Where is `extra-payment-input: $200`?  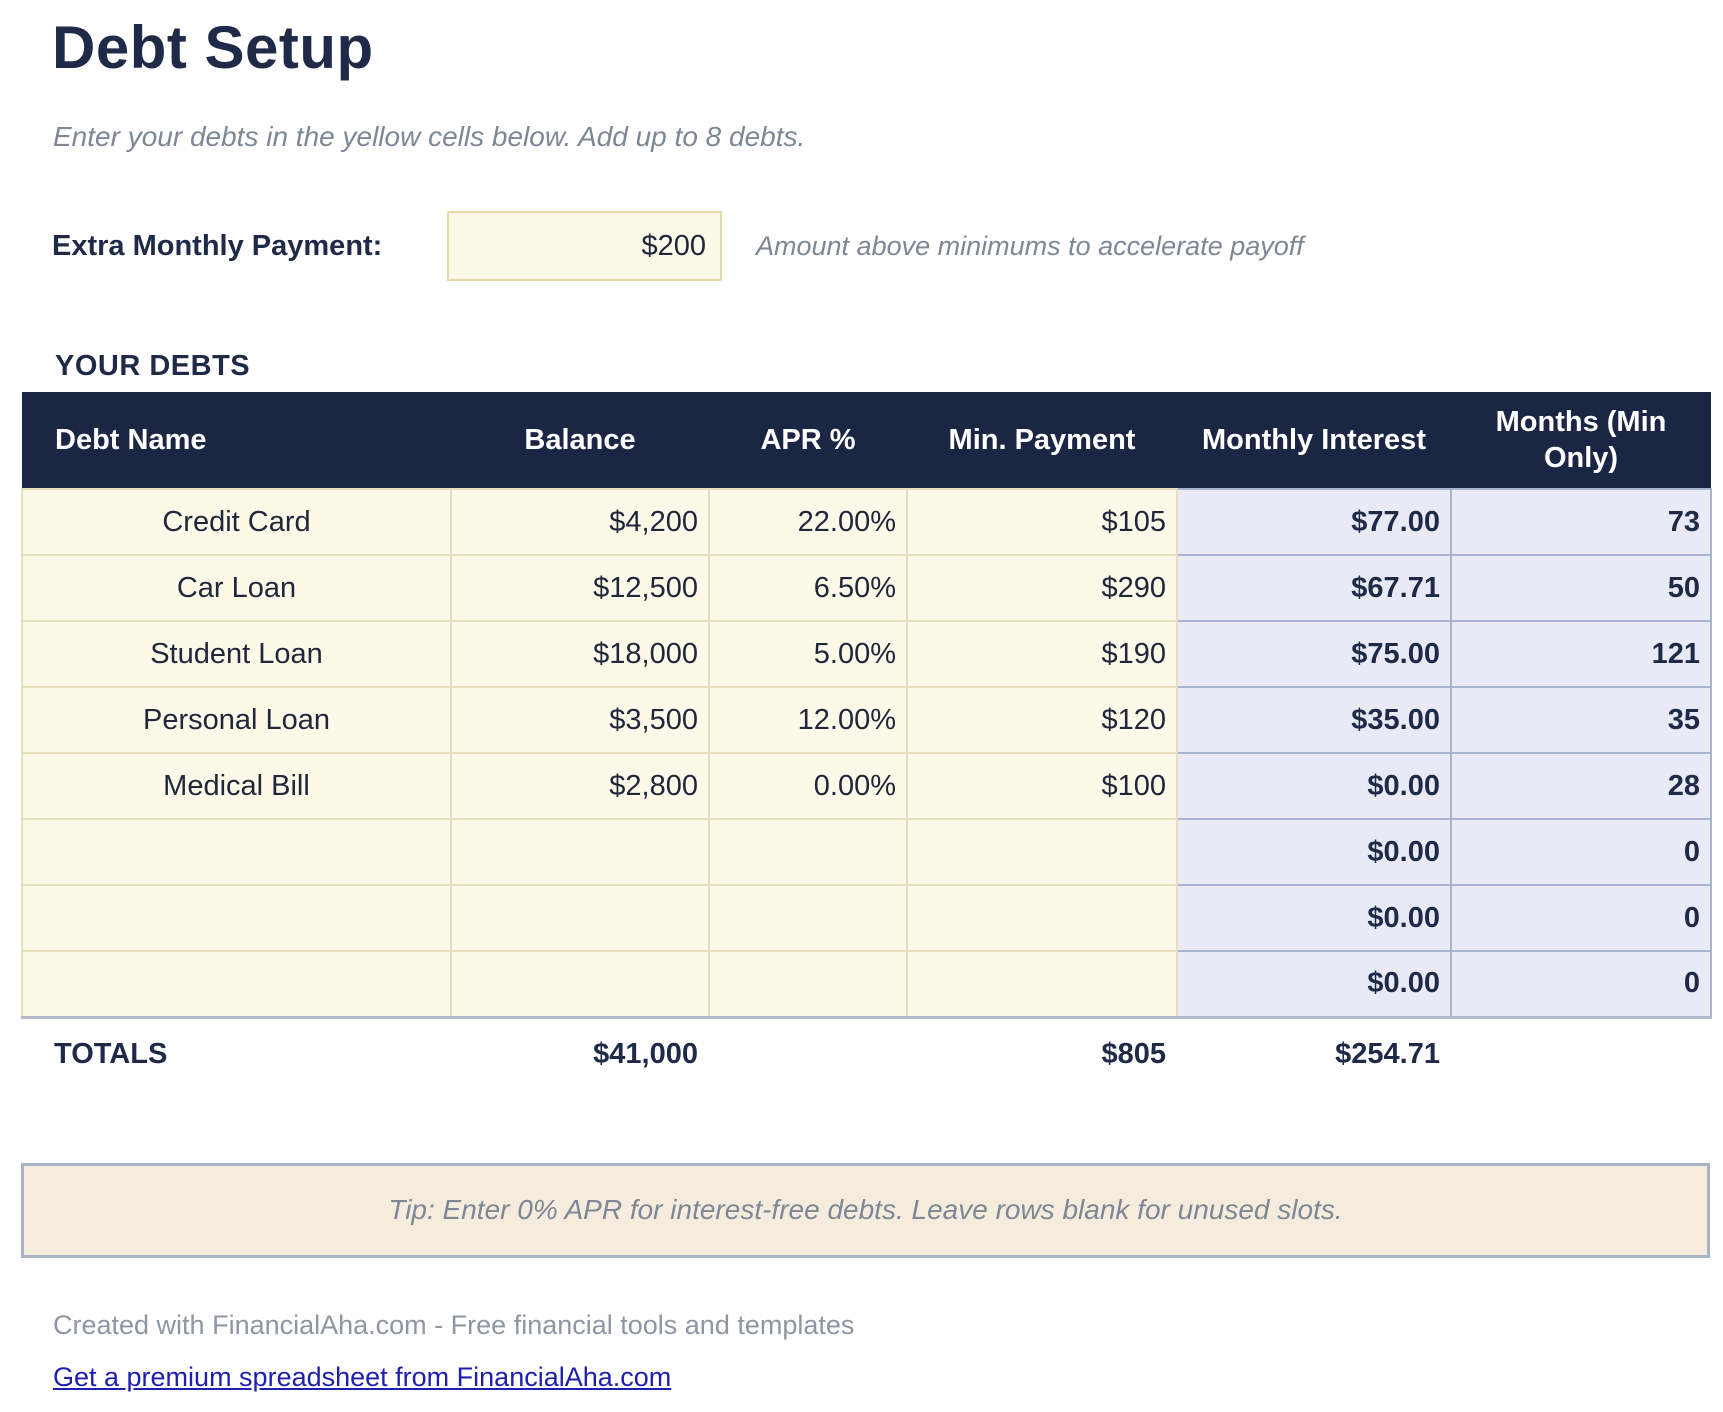 extra-payment-input: $200 is located at coordinates (584, 246).